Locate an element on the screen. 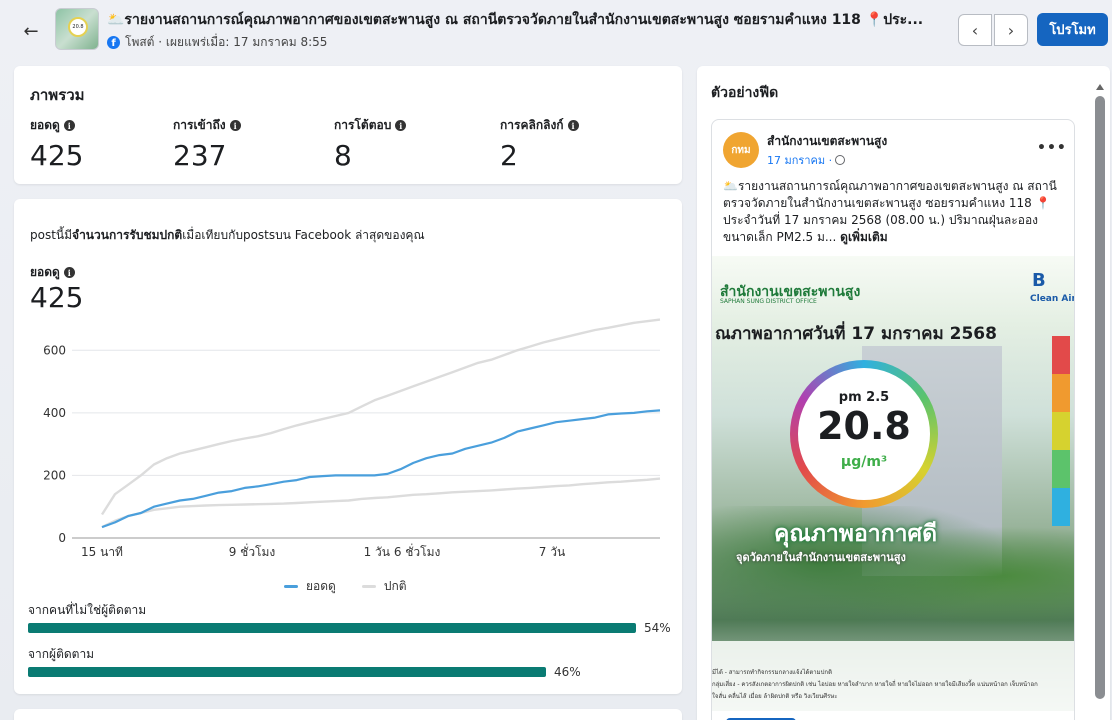  feed-scrollbar is located at coordinates (1100, 402).